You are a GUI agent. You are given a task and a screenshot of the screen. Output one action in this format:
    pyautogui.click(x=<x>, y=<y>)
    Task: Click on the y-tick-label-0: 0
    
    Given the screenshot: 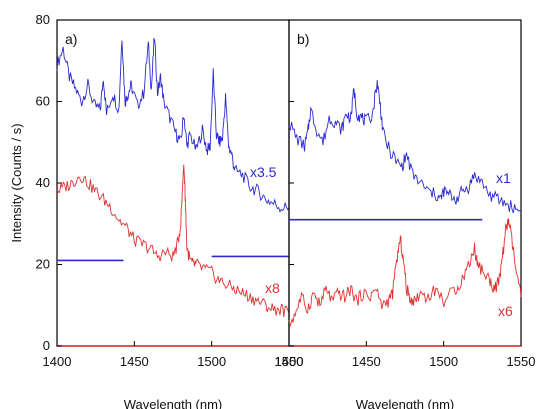 What is the action you would take?
    pyautogui.click(x=46, y=345)
    